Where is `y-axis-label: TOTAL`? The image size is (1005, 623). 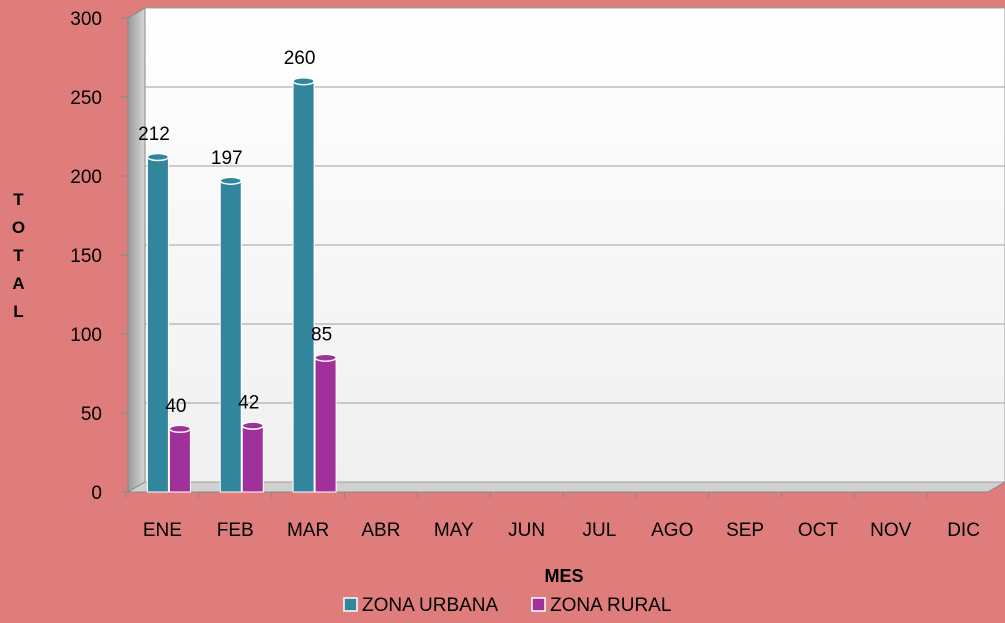 y-axis-label: TOTAL is located at coordinates (18, 260).